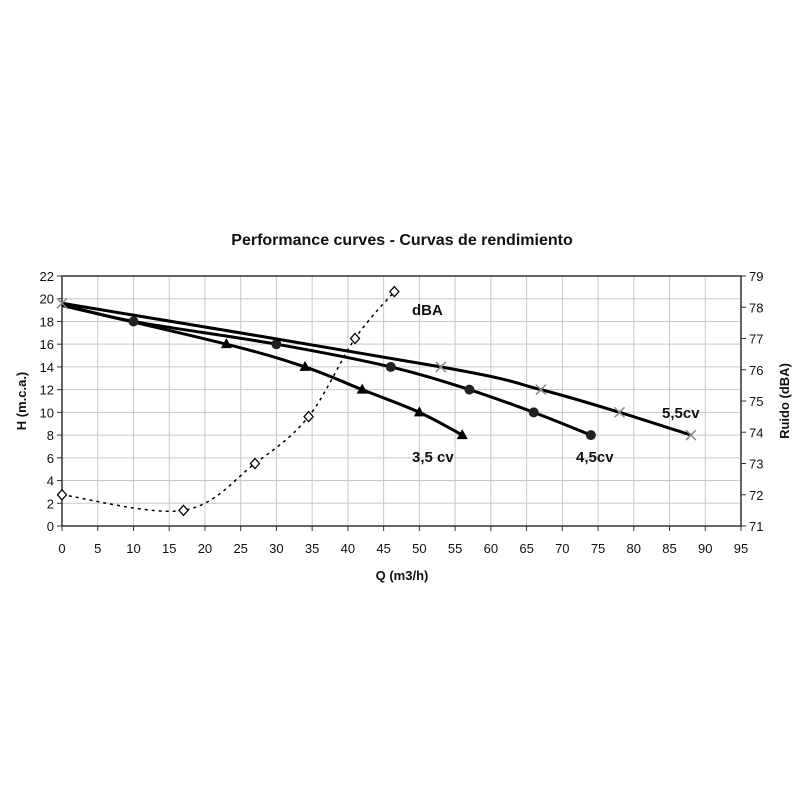  What do you see at coordinates (47, 367) in the screenshot?
I see `y-tick-label: 14` at bounding box center [47, 367].